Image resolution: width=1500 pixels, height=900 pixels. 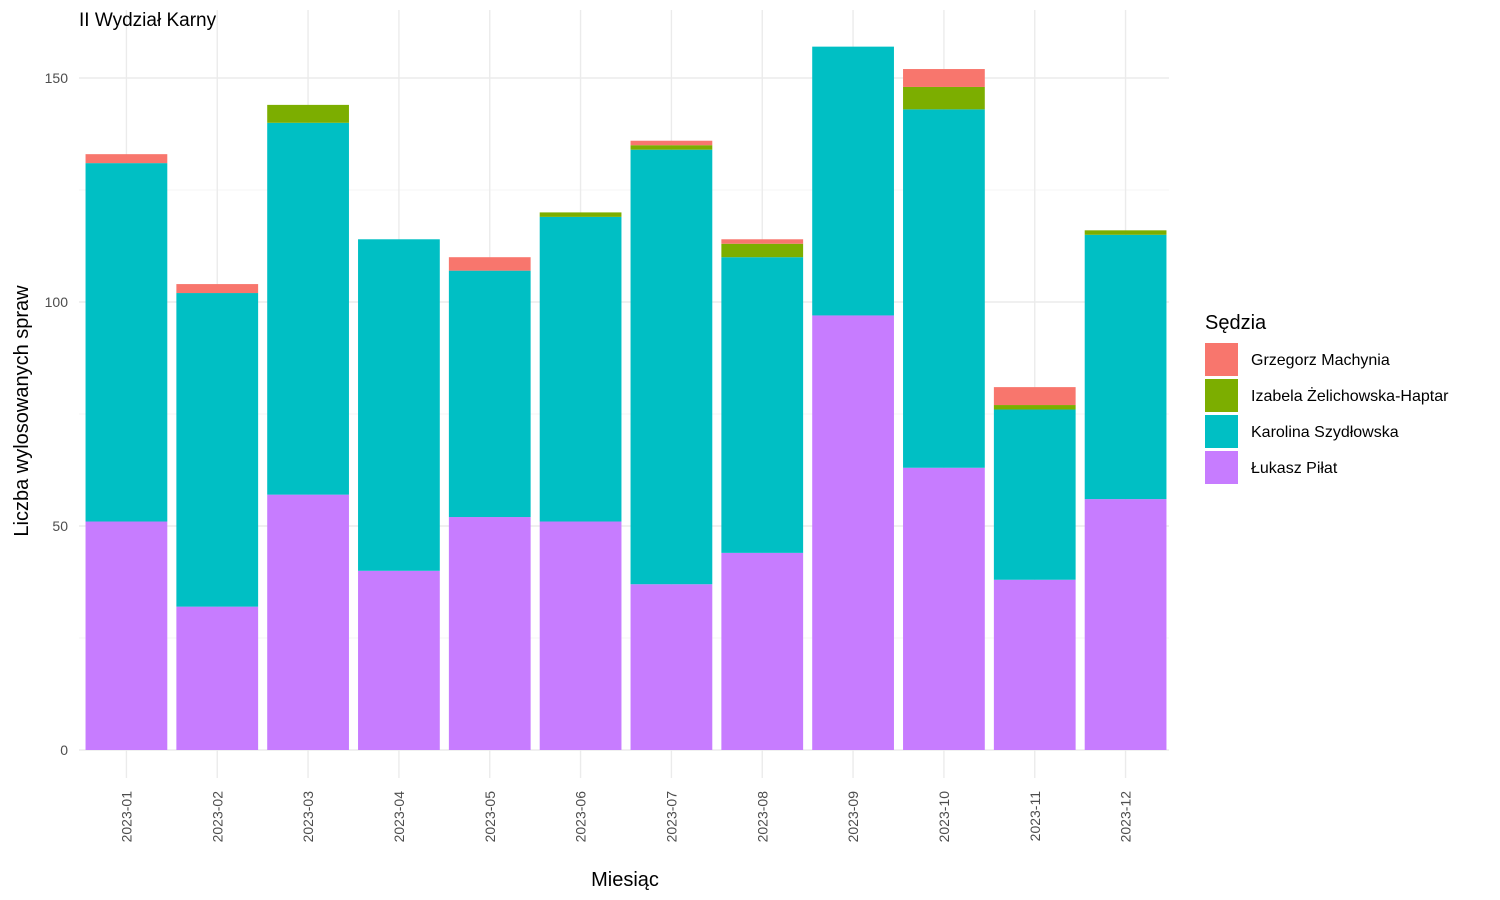 What do you see at coordinates (217, 817) in the screenshot?
I see `x-tick-label: 2023-02` at bounding box center [217, 817].